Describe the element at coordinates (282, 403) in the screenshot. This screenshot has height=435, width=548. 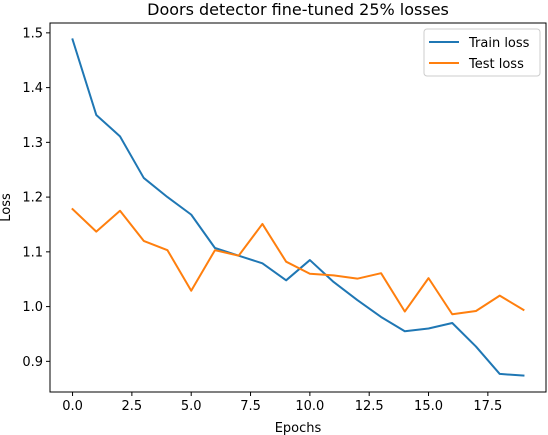
I see `x-axis-ticks: 0.0 2.5 5.0 7.5 10.0 12.5 15.0 17.5` at that location.